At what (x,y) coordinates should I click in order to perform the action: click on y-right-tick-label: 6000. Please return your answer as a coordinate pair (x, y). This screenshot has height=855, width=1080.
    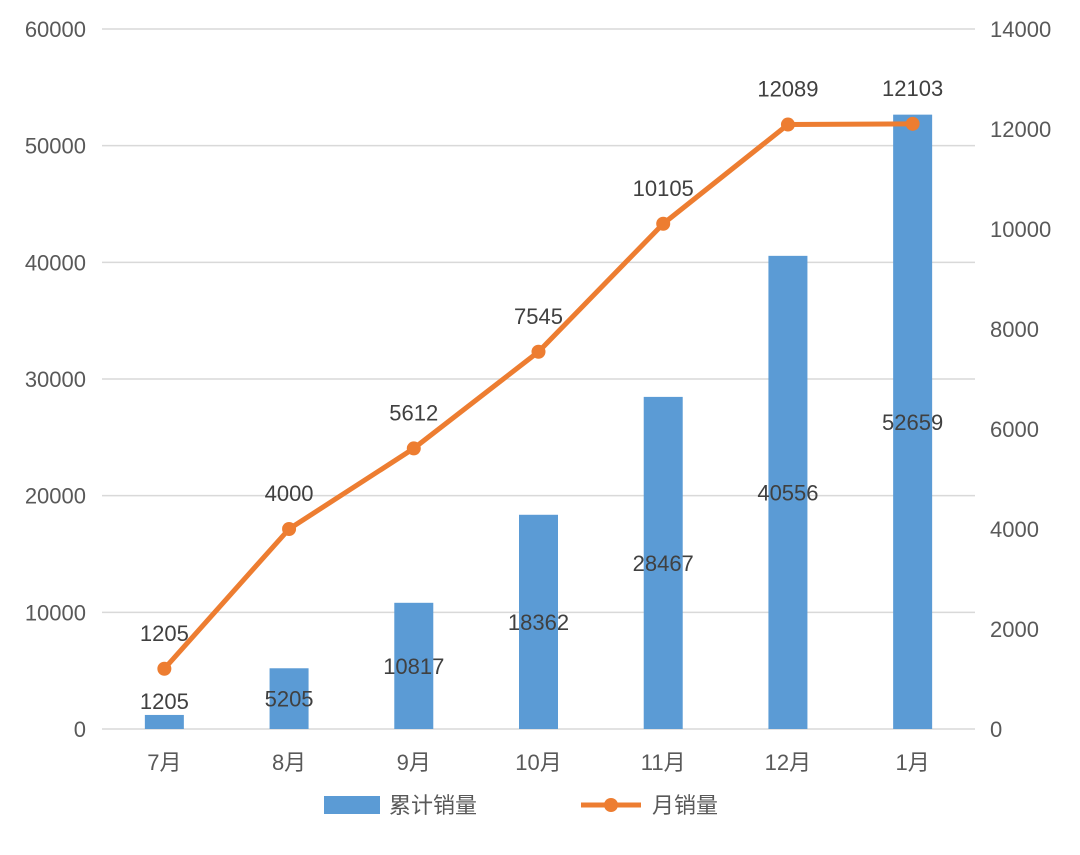
    Looking at the image, I should click on (1014, 429).